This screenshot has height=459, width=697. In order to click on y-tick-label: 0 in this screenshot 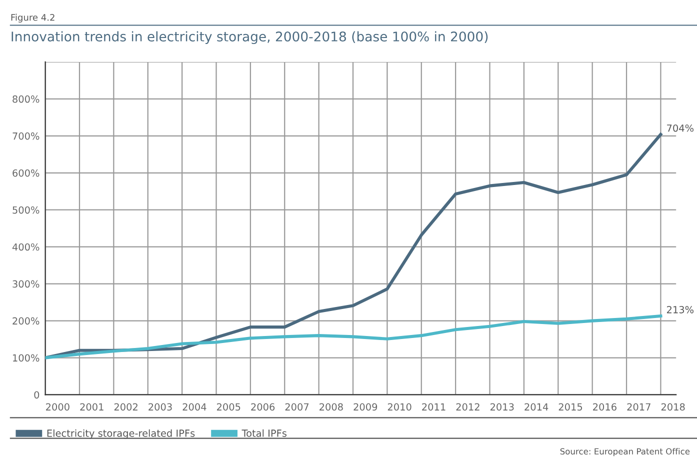, I will do `click(37, 395)`.